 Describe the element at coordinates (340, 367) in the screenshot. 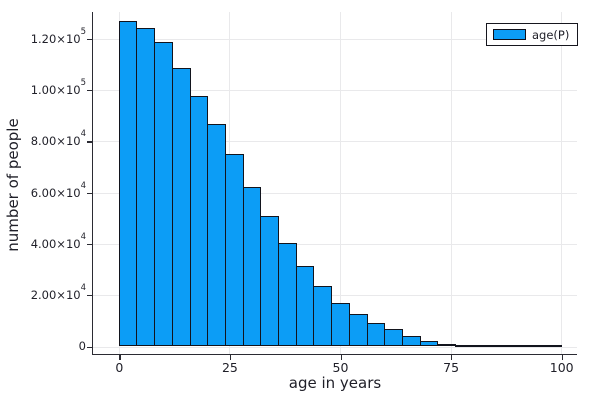

I see `x-tick-label: 50` at that location.